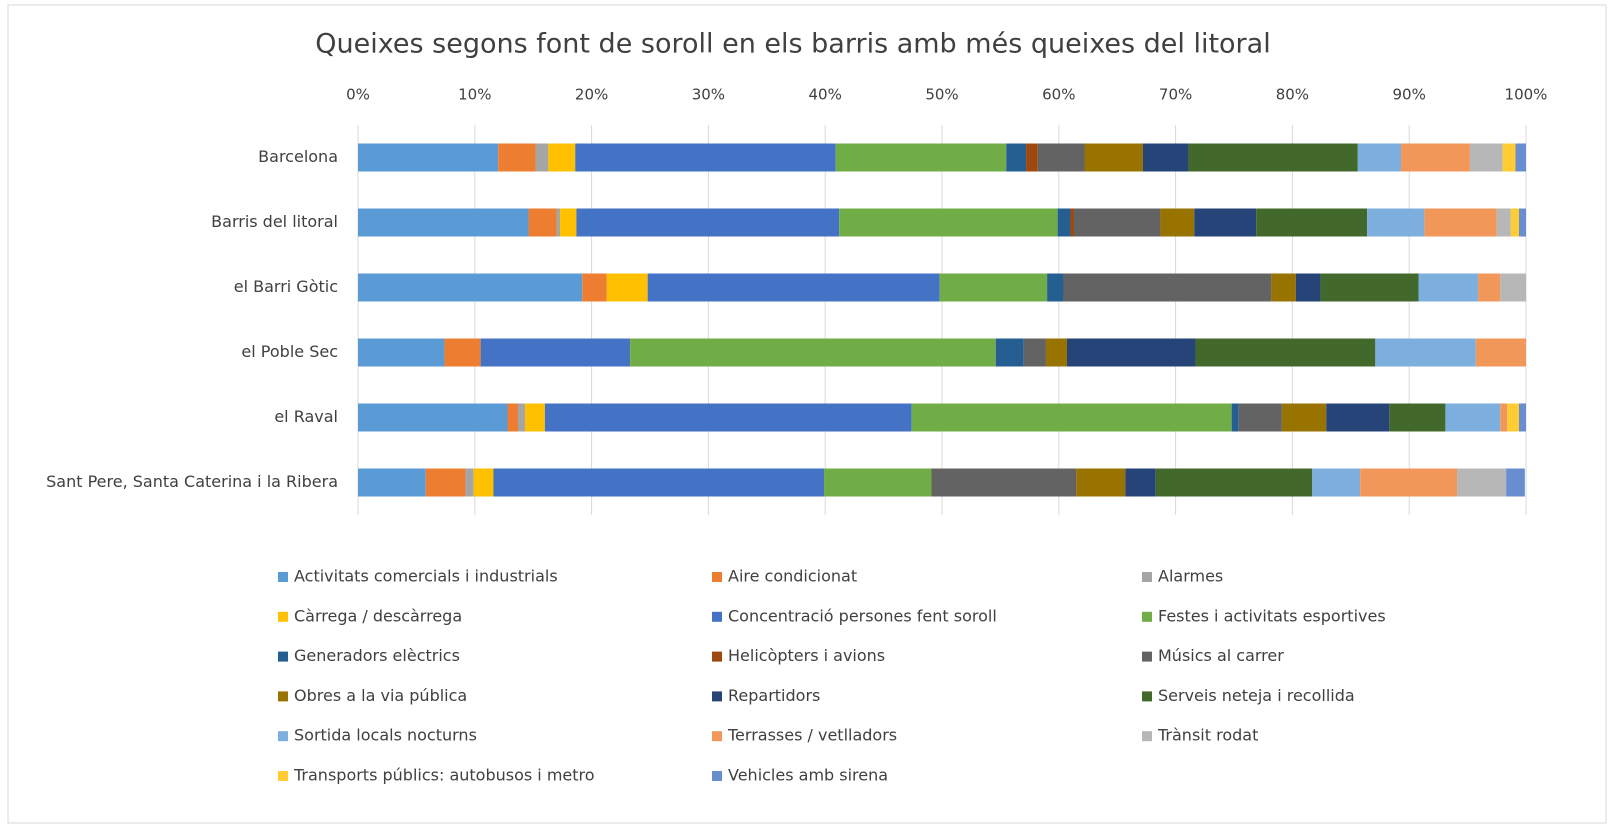 Image resolution: width=1614 pixels, height=834 pixels. What do you see at coordinates (286, 286) in the screenshot?
I see `y-tick-label: el Barri Gòtic` at bounding box center [286, 286].